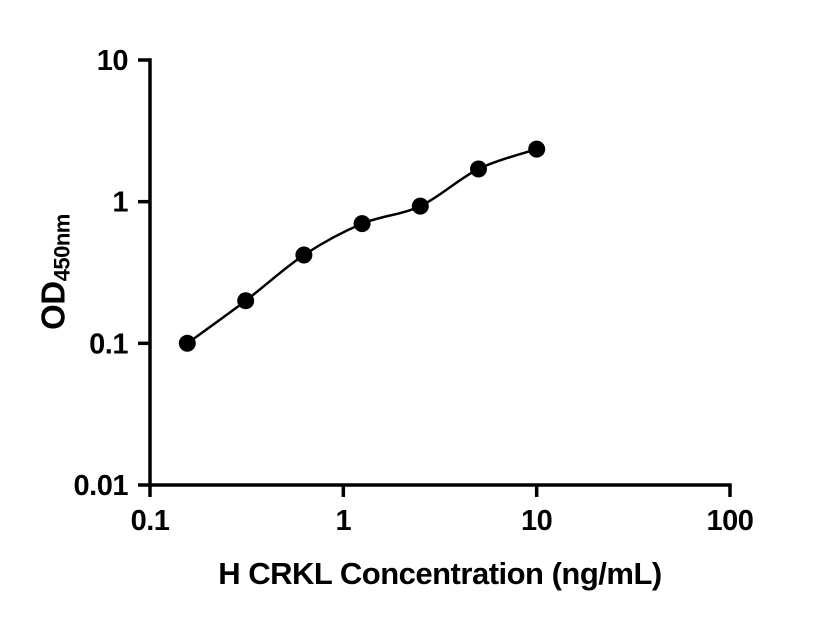 This screenshot has height=640, width=816. Describe the element at coordinates (536, 521) in the screenshot. I see `x-tick-label: 10` at that location.